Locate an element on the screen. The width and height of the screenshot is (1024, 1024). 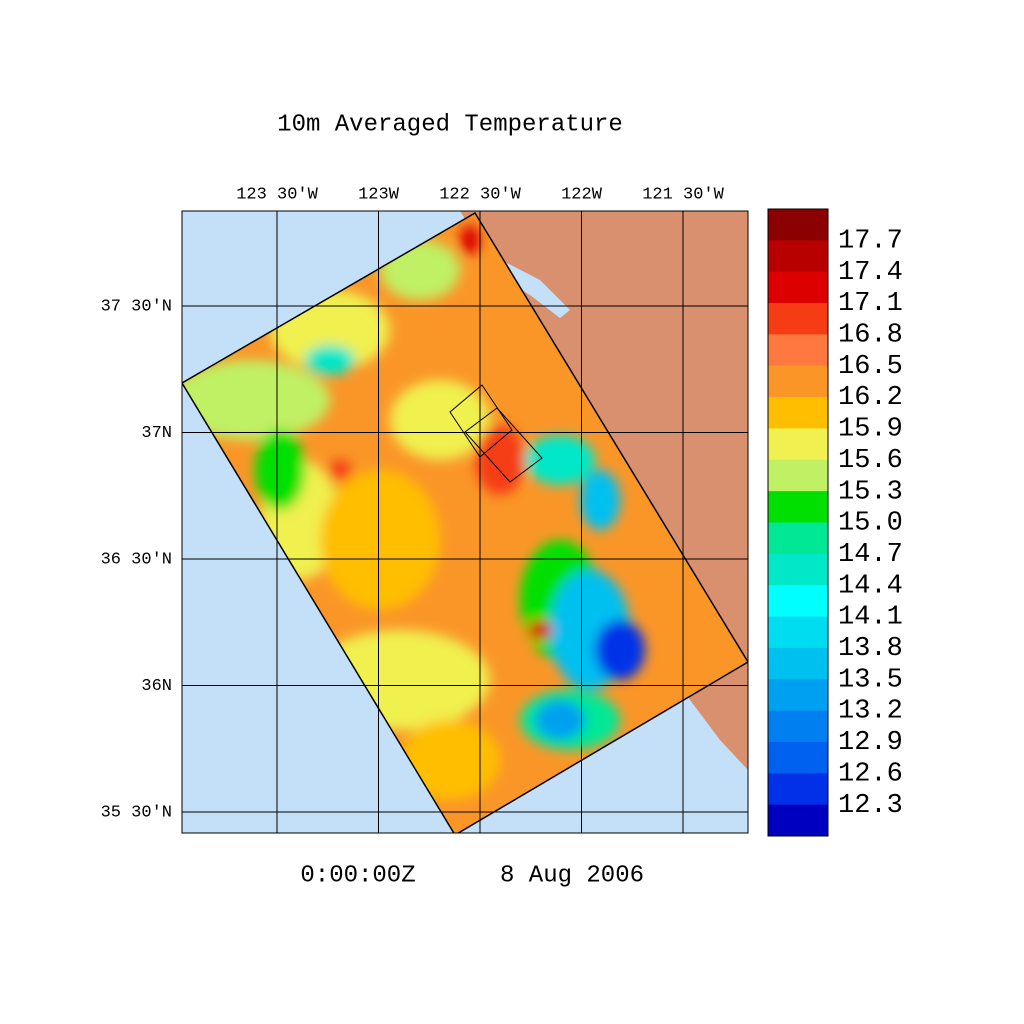
colorbar-label: 14.4 is located at coordinates (870, 586).